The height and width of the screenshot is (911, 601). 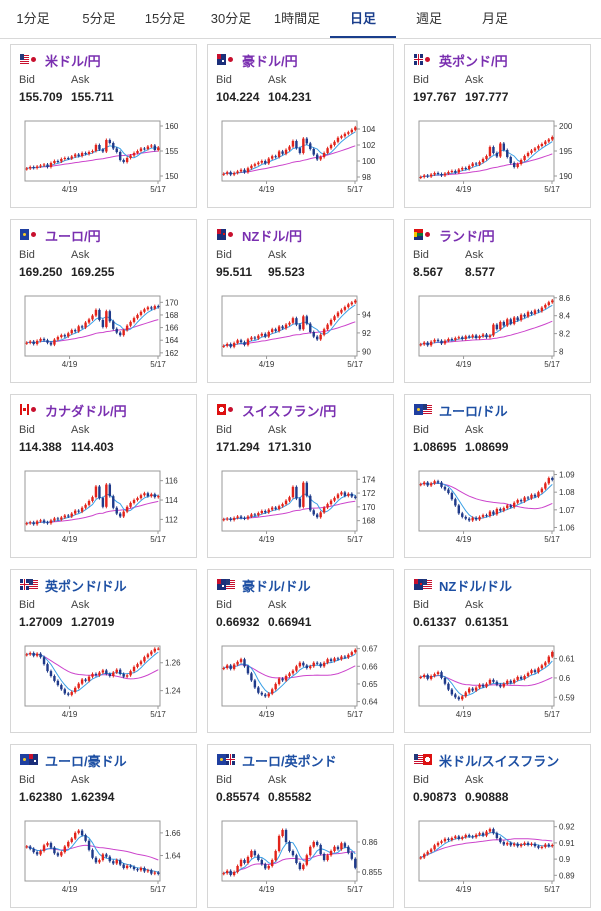 What do you see at coordinates (494, 18) in the screenshot?
I see `tab-timeframe: 月足` at bounding box center [494, 18].